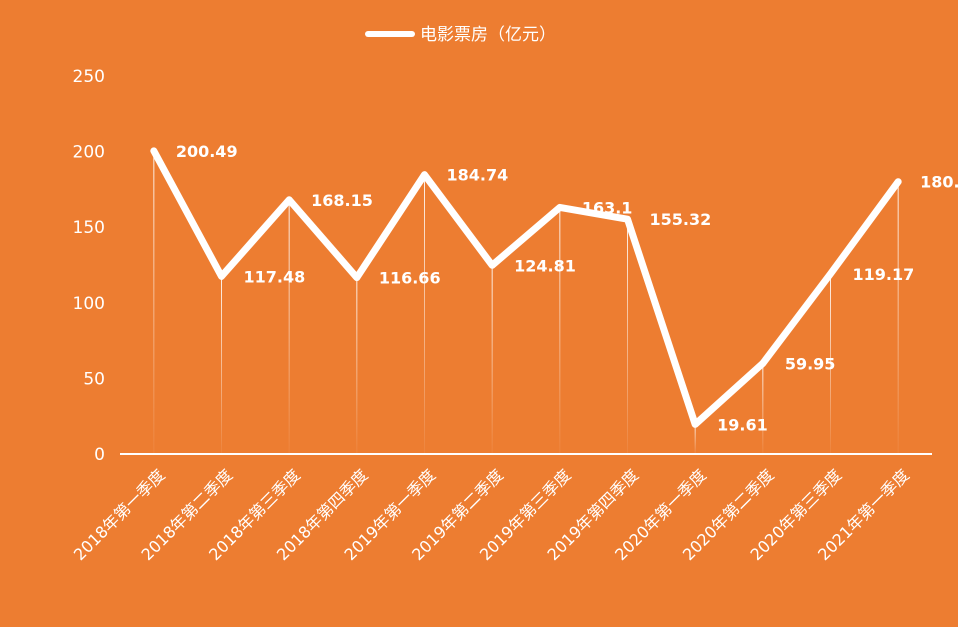 This screenshot has width=958, height=627. What do you see at coordinates (488, 35) in the screenshot?
I see `legend-label: 电影票房（亿元）` at bounding box center [488, 35].